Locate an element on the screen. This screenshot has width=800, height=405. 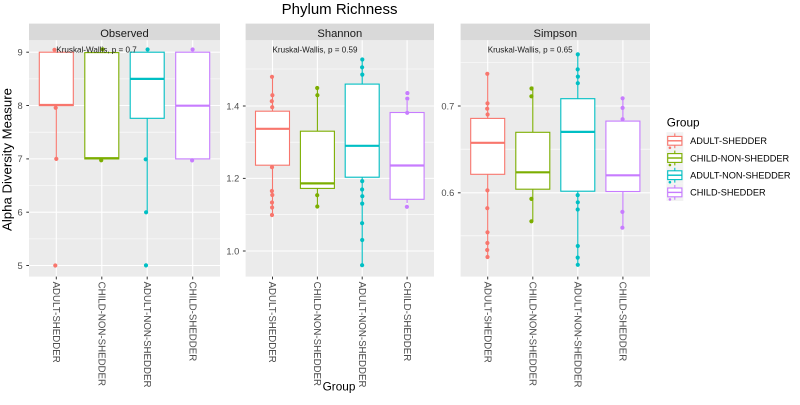
svg-text: 6 is located at coordinates (20, 213).